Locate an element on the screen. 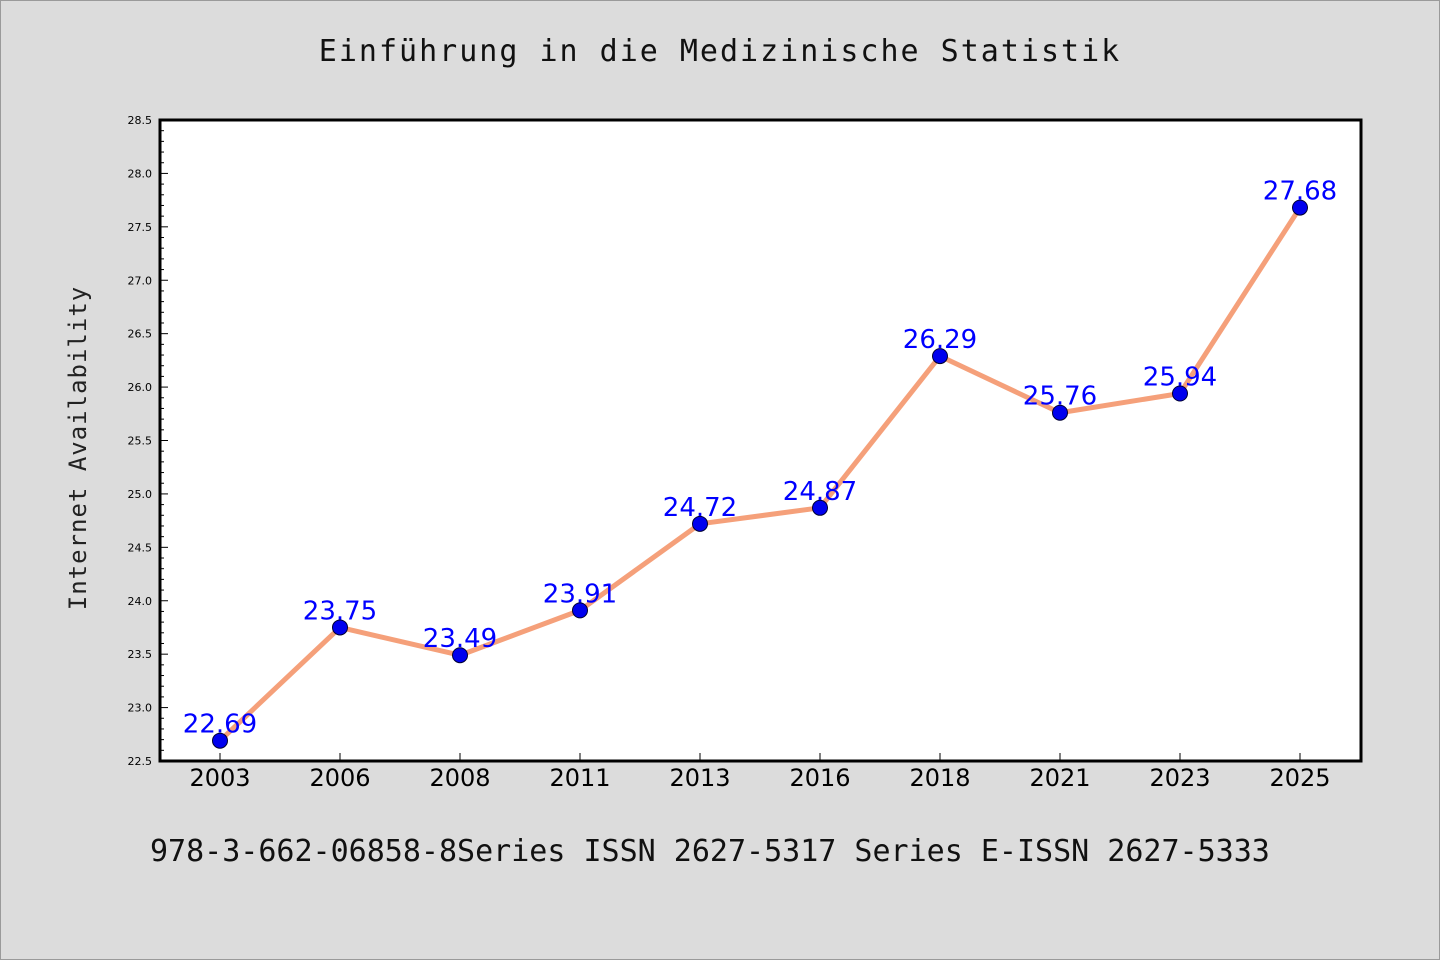 The width and height of the screenshot is (1440, 960). data-label: 26.29 is located at coordinates (940, 340).